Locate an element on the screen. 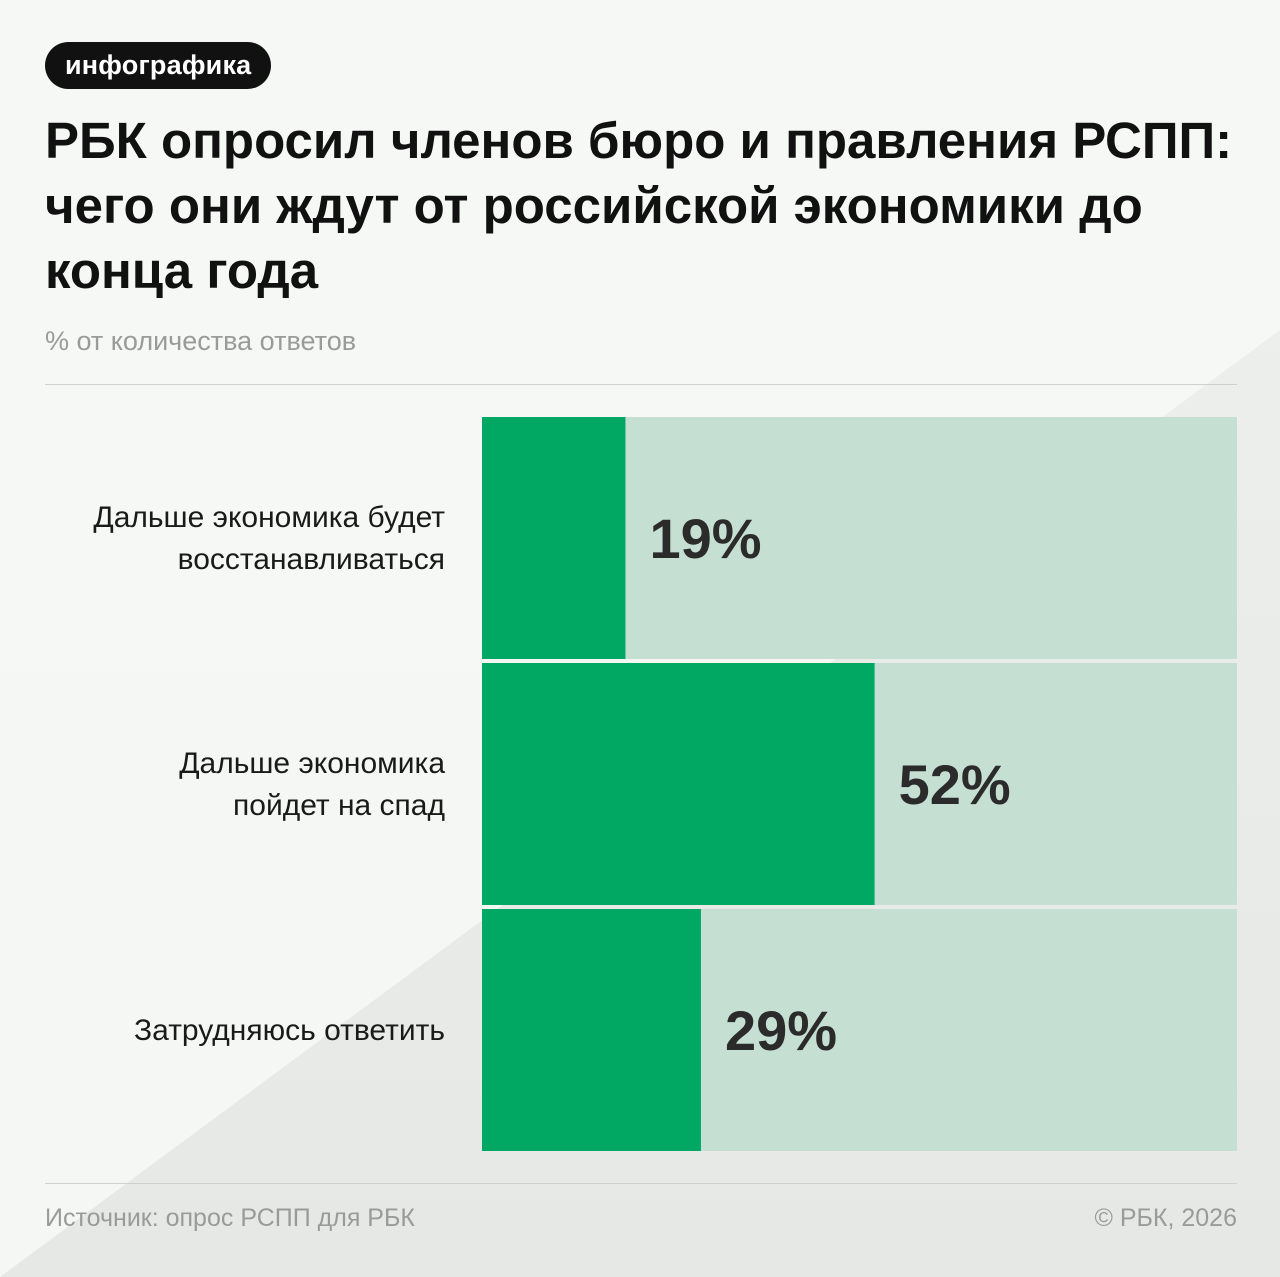 Image resolution: width=1280 pixels, height=1277 pixels. copyright-note: © РБК, 2026 is located at coordinates (1165, 1218).